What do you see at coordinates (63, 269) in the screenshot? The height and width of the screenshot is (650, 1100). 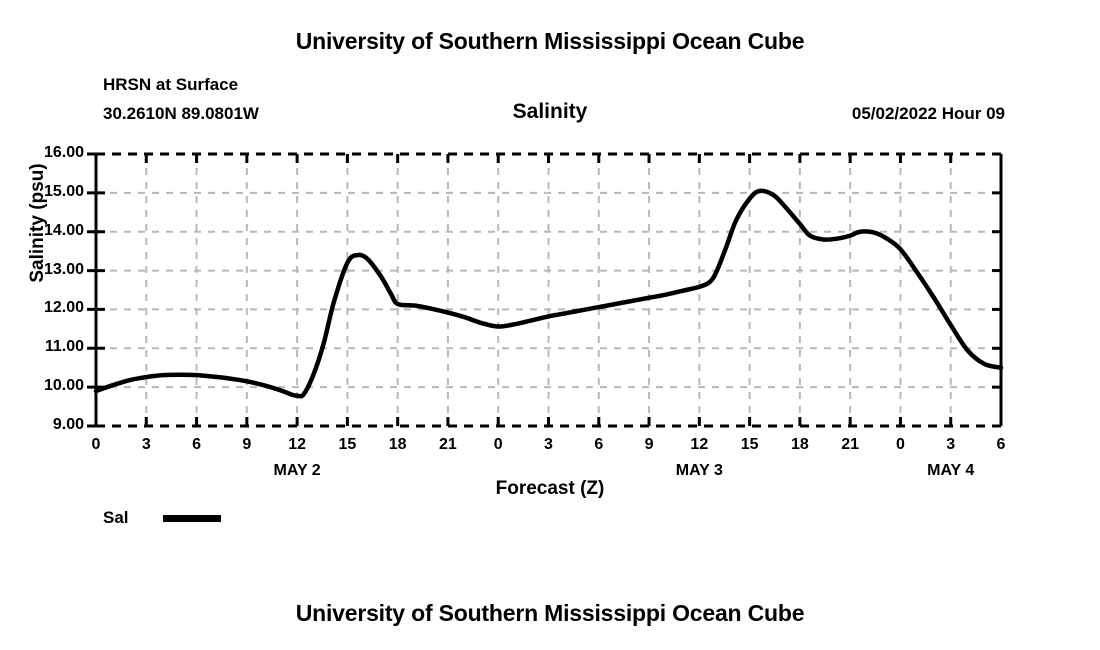 I see `y-tick-label: 13.00` at bounding box center [63, 269].